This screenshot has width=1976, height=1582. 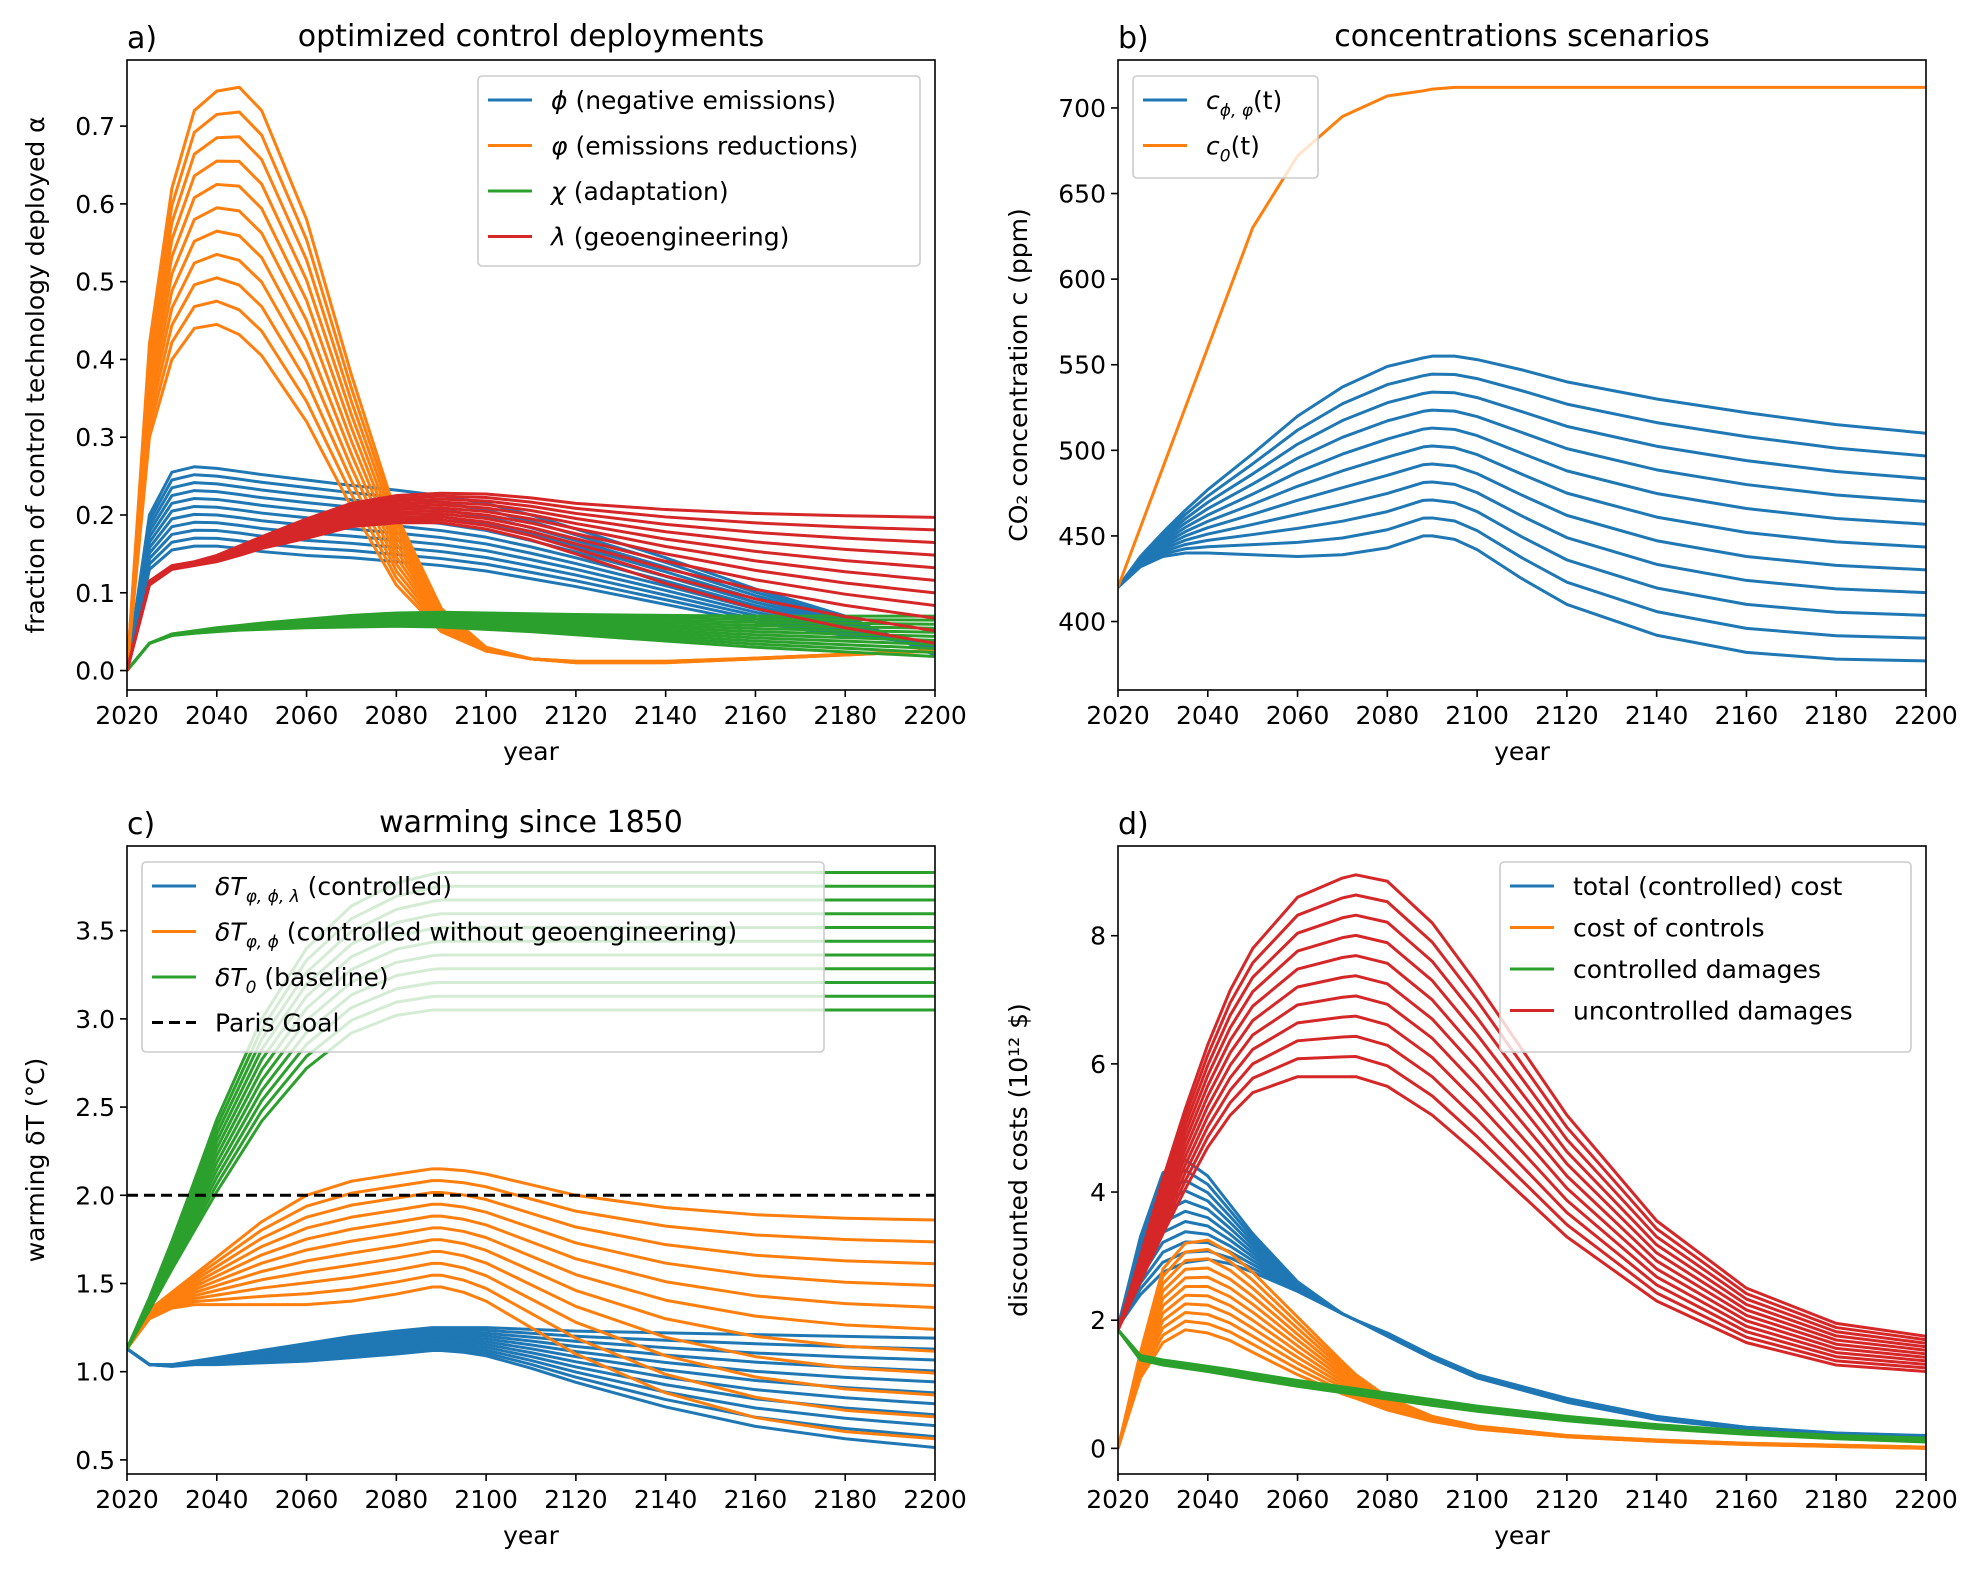 I want to click on legend-label: cϕ, φ(t), so click(x=1244, y=103).